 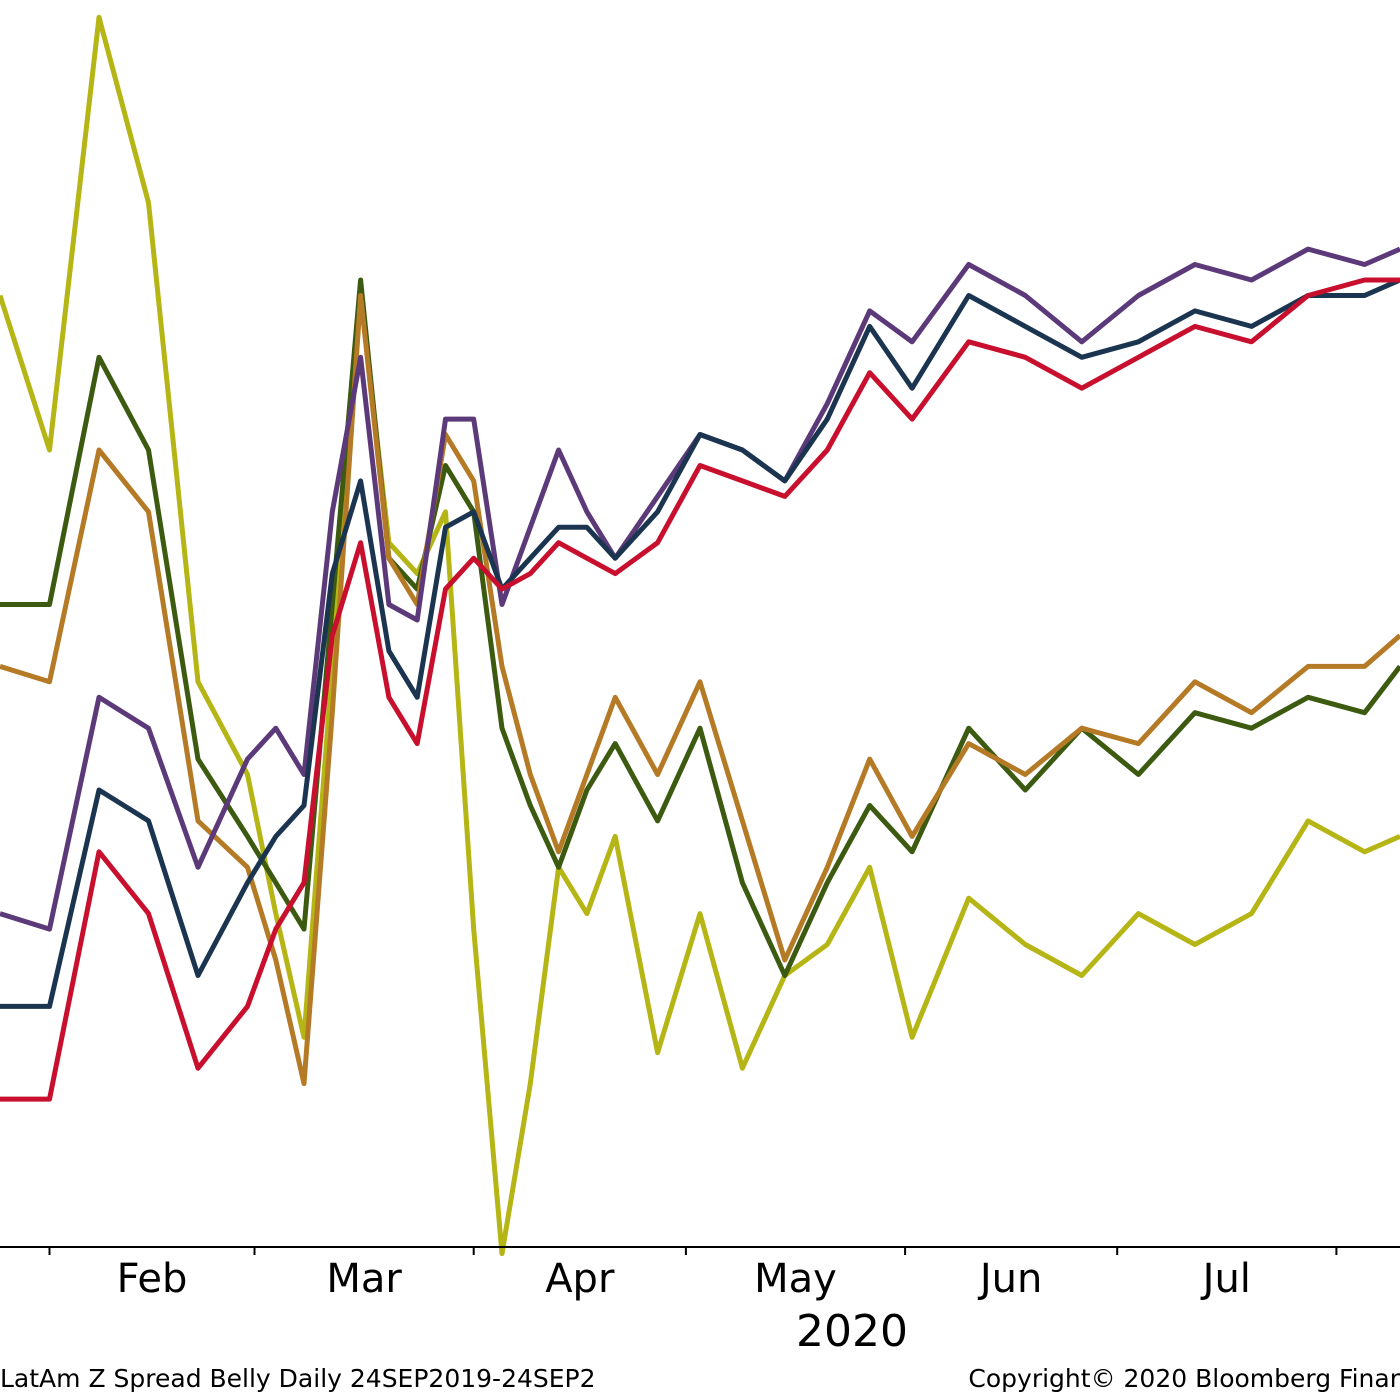 What do you see at coordinates (580, 1279) in the screenshot?
I see `x-tick-label-apr: Apr` at bounding box center [580, 1279].